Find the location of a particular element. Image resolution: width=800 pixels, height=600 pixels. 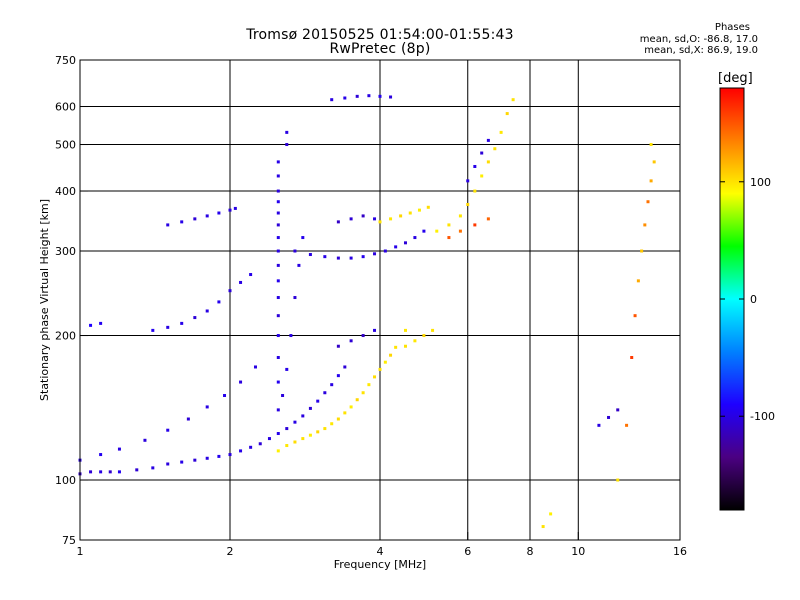

x-tick-label: 2 is located at coordinates (230, 551).